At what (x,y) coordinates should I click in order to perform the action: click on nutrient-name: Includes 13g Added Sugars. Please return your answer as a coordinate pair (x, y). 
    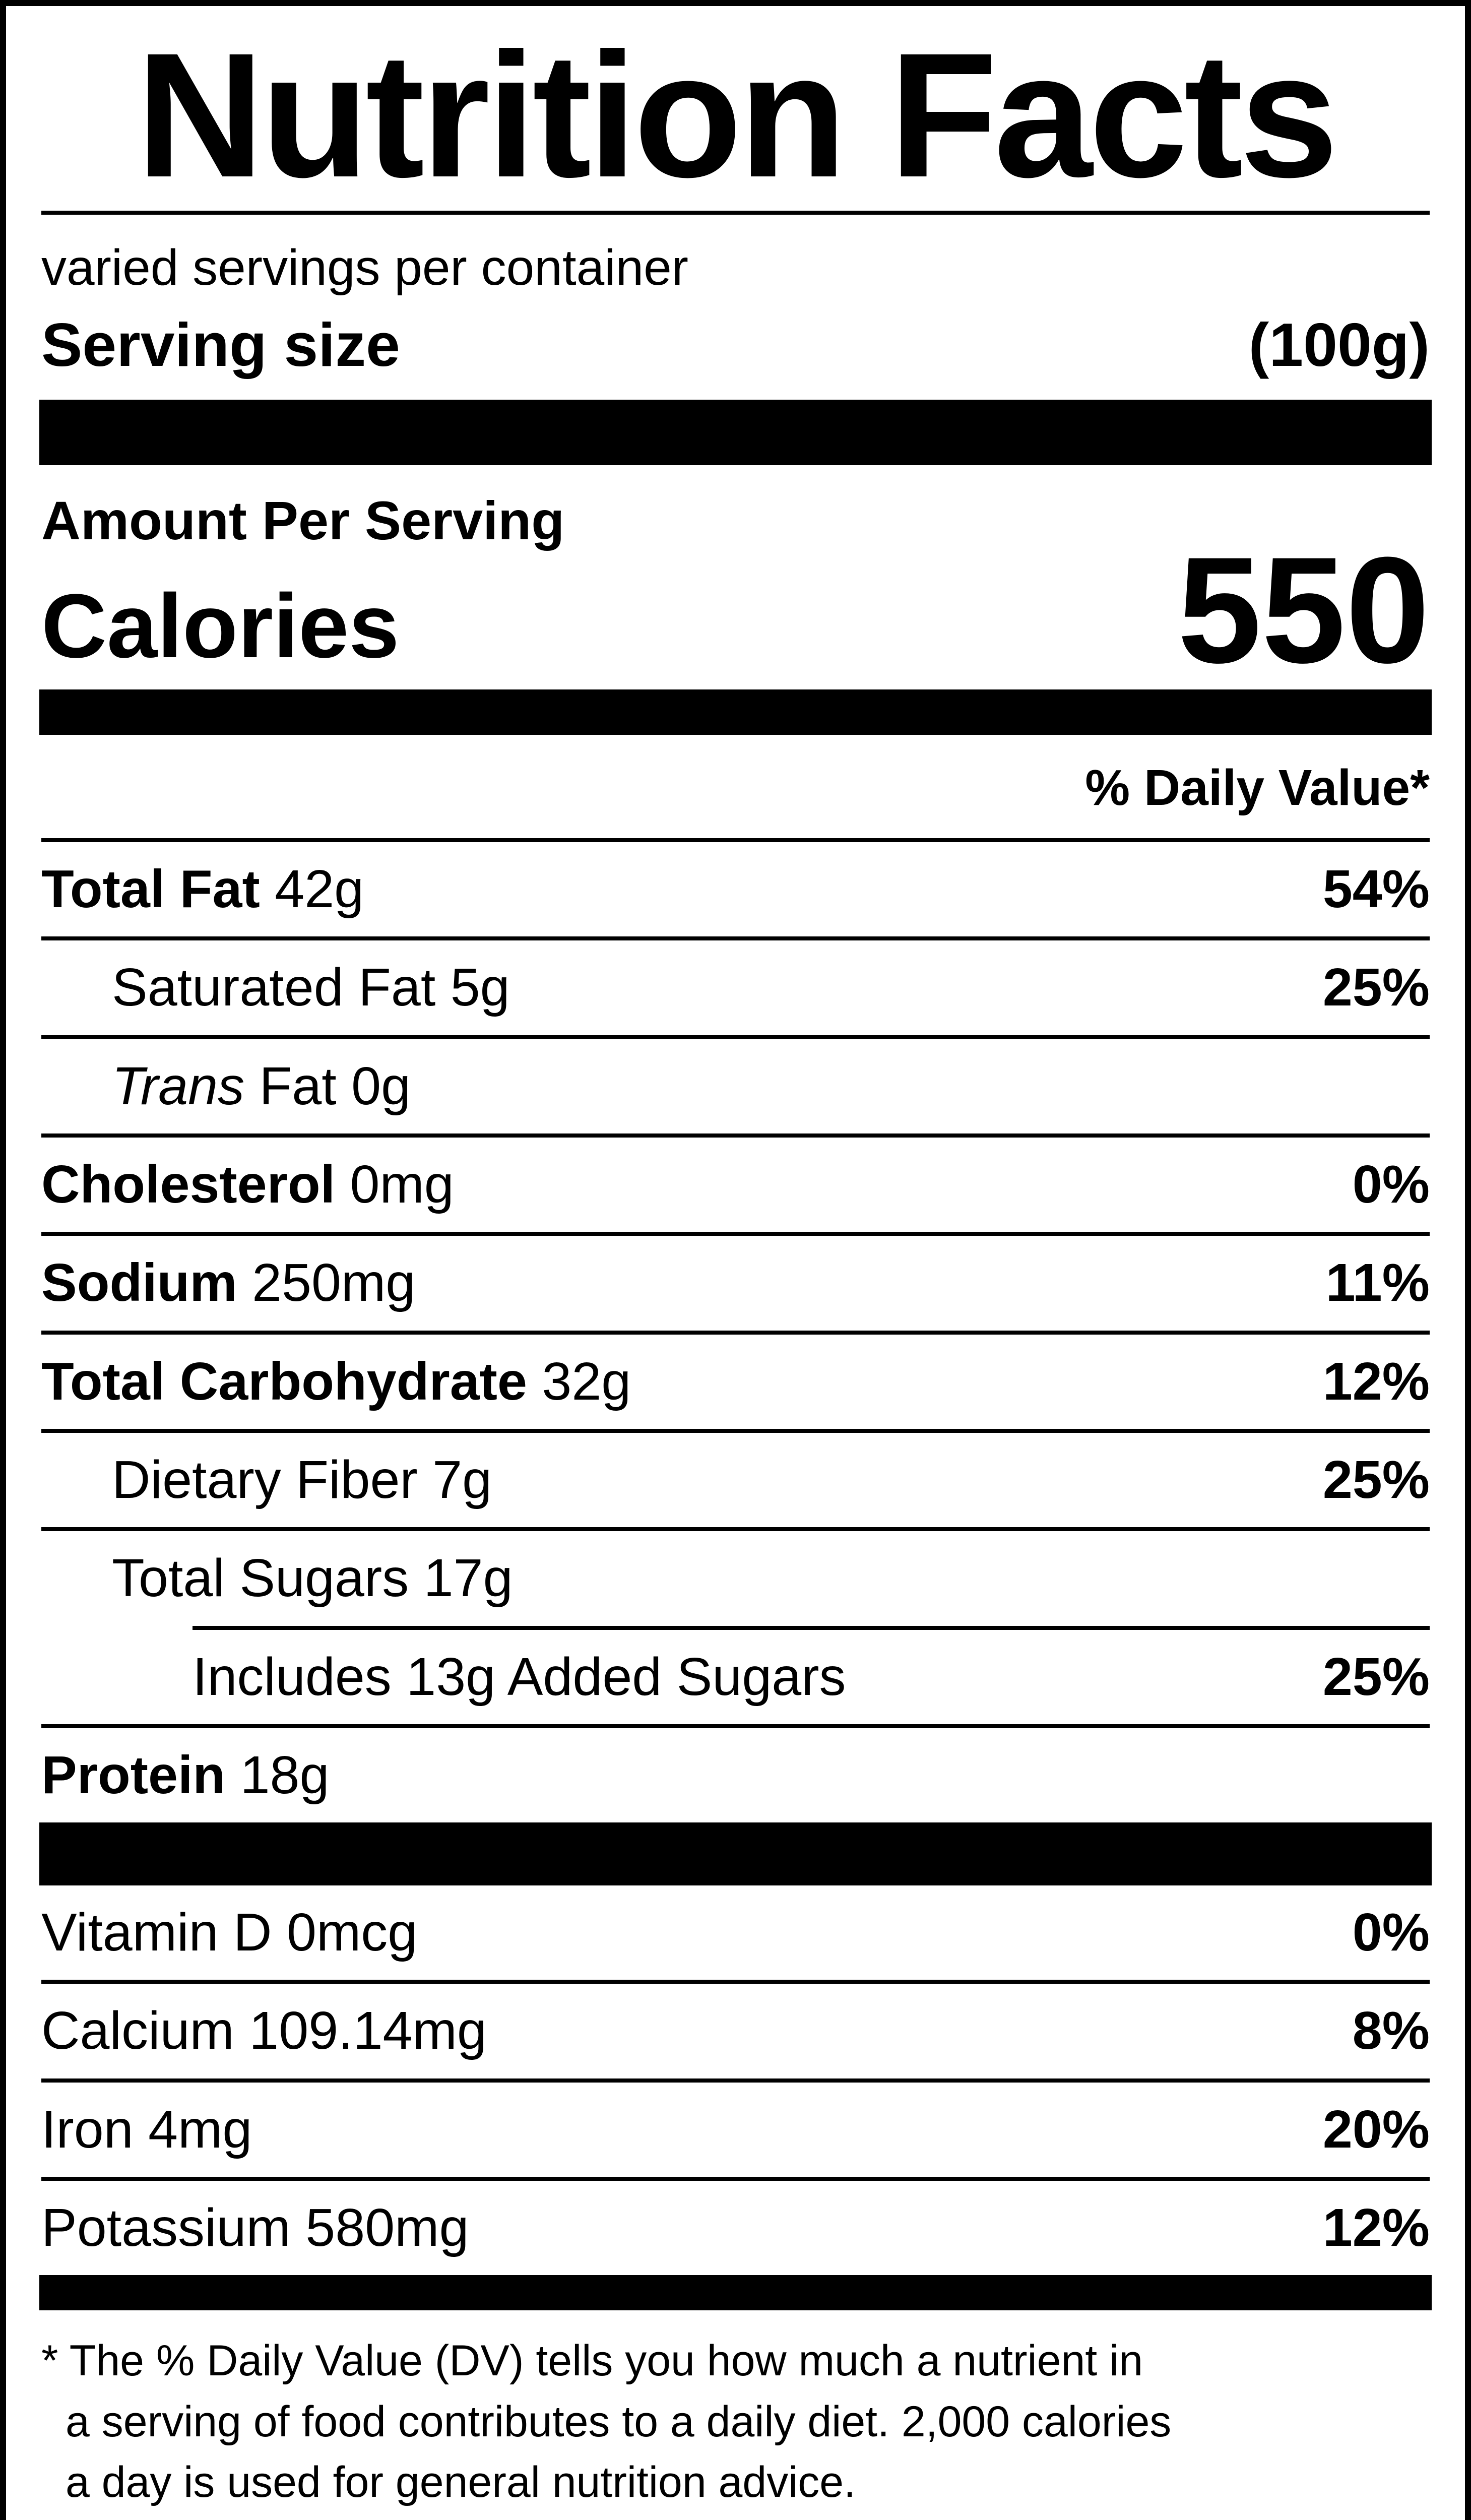
    Looking at the image, I should click on (519, 1677).